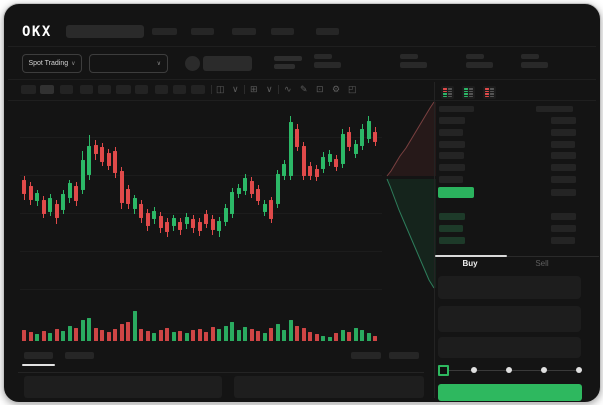  What do you see at coordinates (288, 89) in the screenshot?
I see `indicators-icon: ∿` at bounding box center [288, 89].